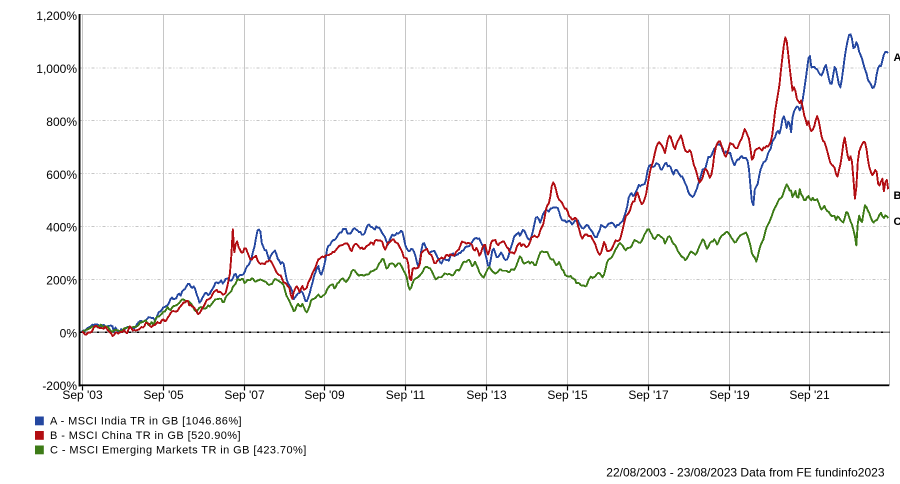  Describe the element at coordinates (648, 395) in the screenshot. I see `svg-text: Sep '17` at that location.